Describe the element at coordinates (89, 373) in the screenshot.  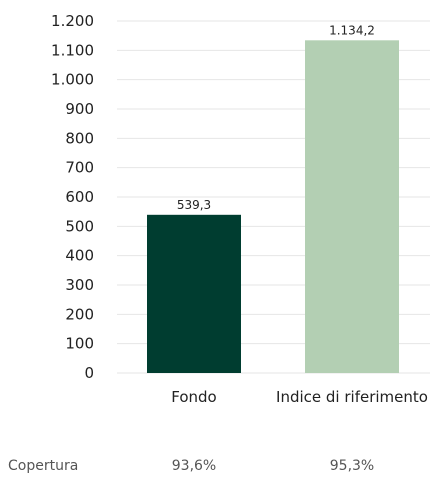
I see `y-tick-label: 0` at that location.